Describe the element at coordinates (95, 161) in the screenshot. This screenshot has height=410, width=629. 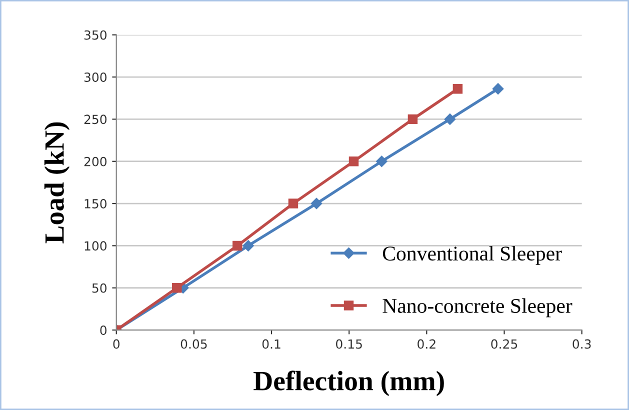
I see `y-tick-label: 200` at that location.